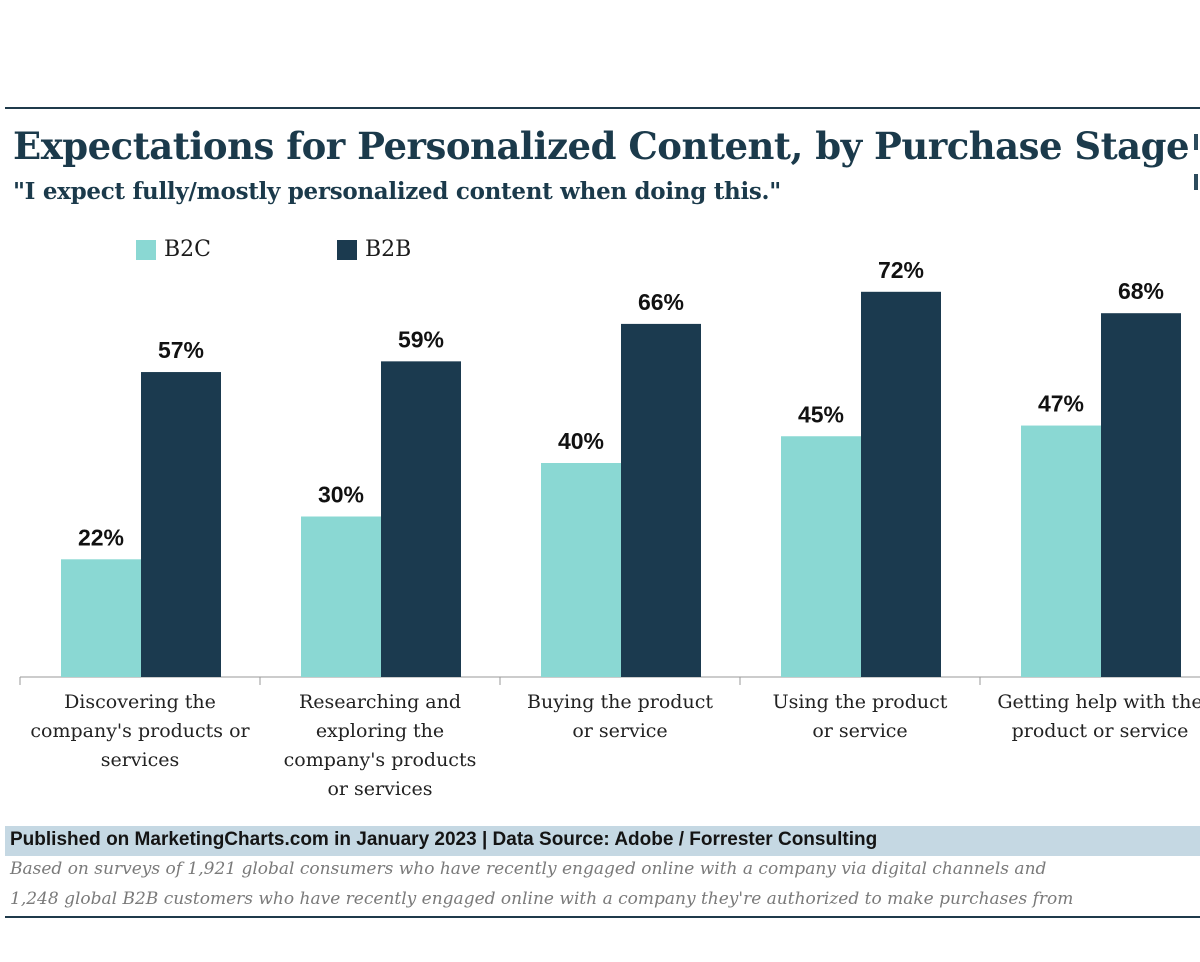 The height and width of the screenshot is (962, 1200). Describe the element at coordinates (341, 495) in the screenshot. I see `data-label-b2c-2: 30%` at that location.